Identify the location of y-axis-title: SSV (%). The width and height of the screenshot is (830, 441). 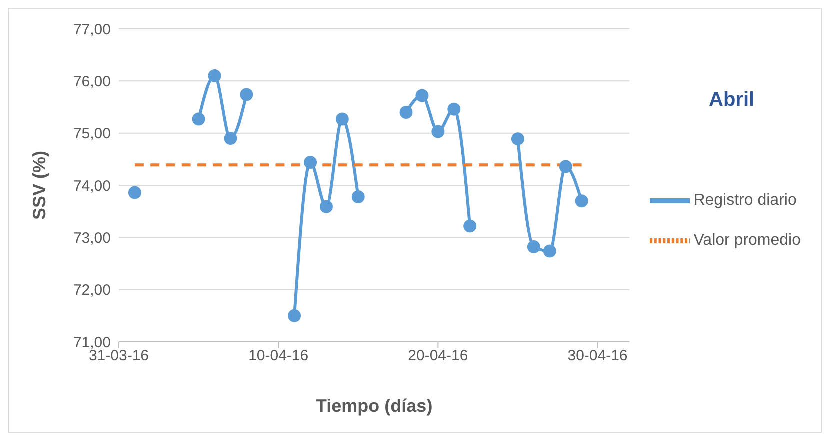
(39, 185).